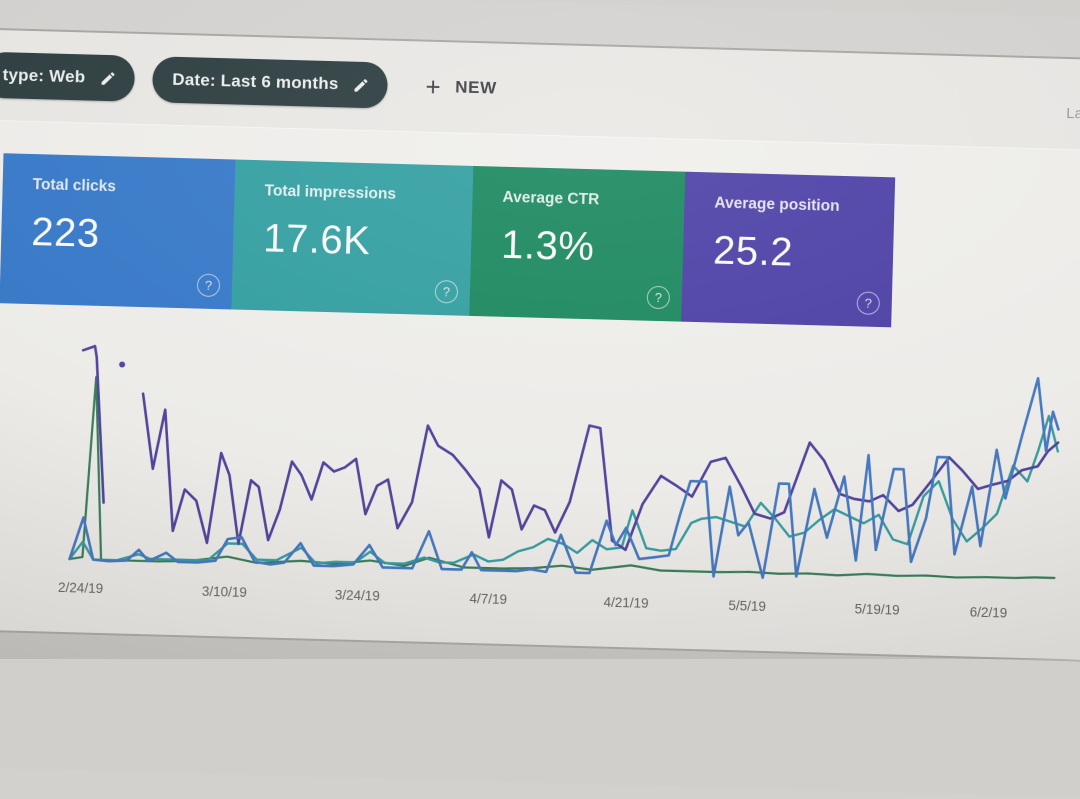  What do you see at coordinates (80, 588) in the screenshot?
I see `x-tick-label: 2/24/19` at bounding box center [80, 588].